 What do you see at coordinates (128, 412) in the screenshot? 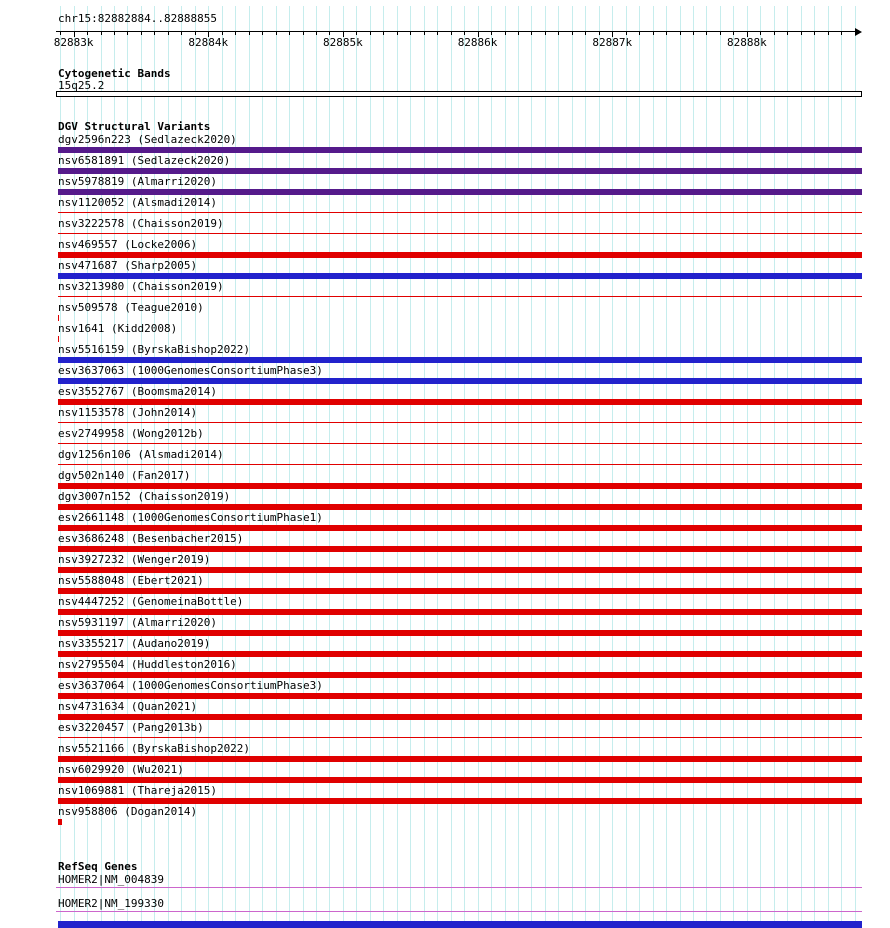
I see `variant-label: nsv1153578 (John2014)` at bounding box center [128, 412].